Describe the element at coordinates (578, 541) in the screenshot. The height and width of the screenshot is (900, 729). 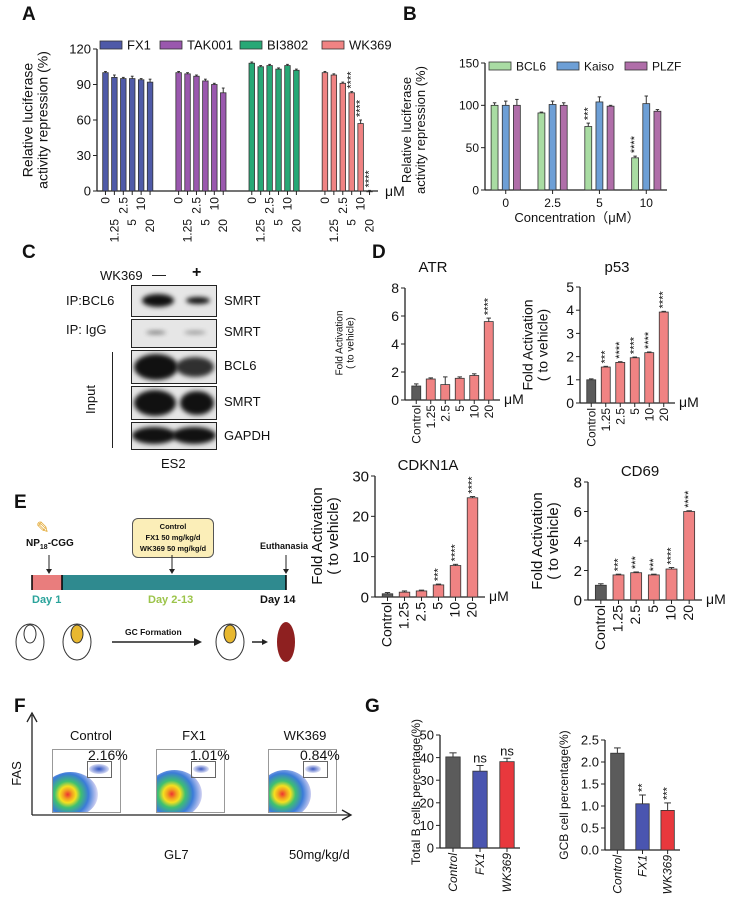
I see `y-tick-label: 4` at that location.